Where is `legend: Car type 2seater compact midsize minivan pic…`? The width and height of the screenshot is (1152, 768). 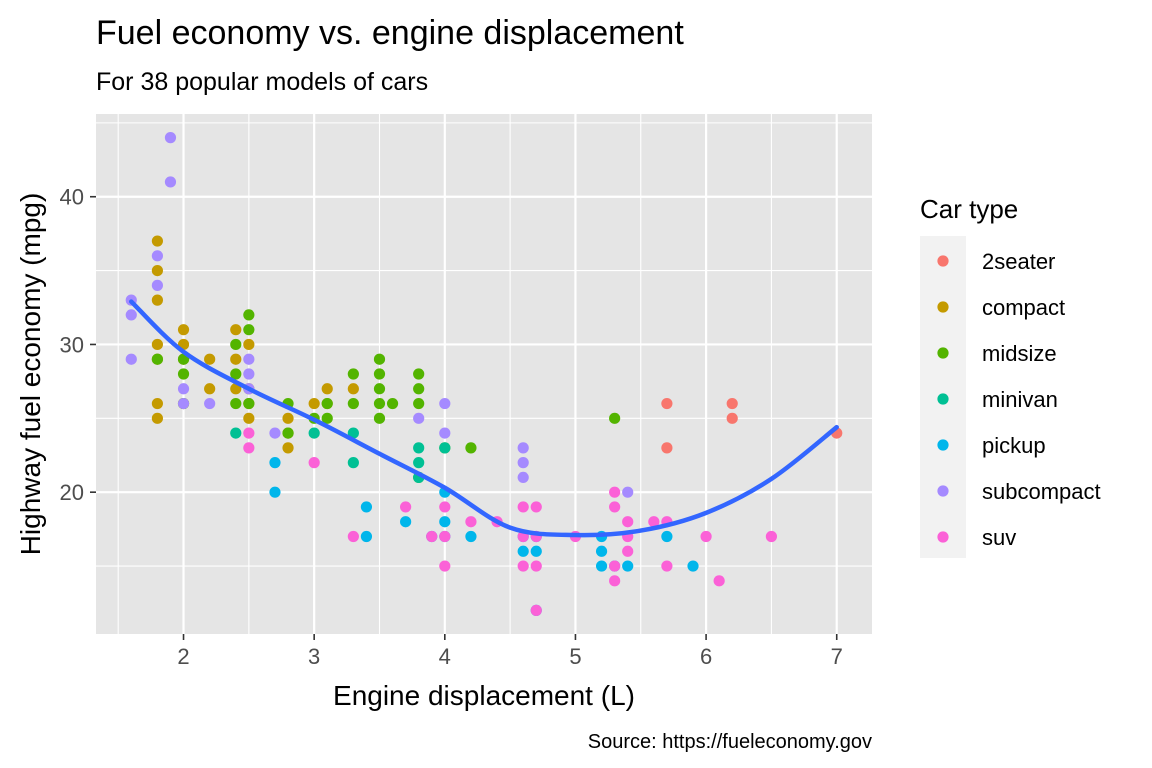
legend: Car type 2seater compact midsize minivan pic… is located at coordinates (1010, 376).